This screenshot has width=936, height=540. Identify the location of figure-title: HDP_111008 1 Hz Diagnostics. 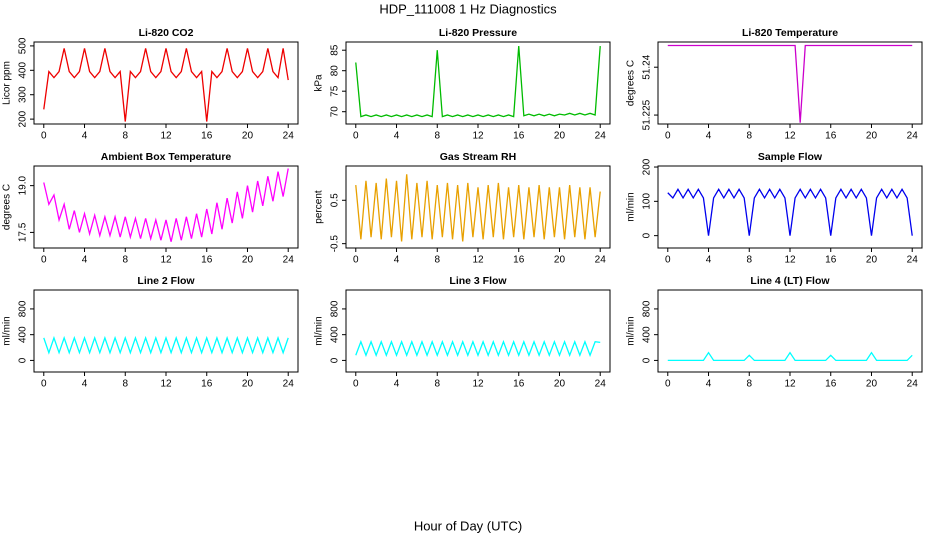
(468, 8).